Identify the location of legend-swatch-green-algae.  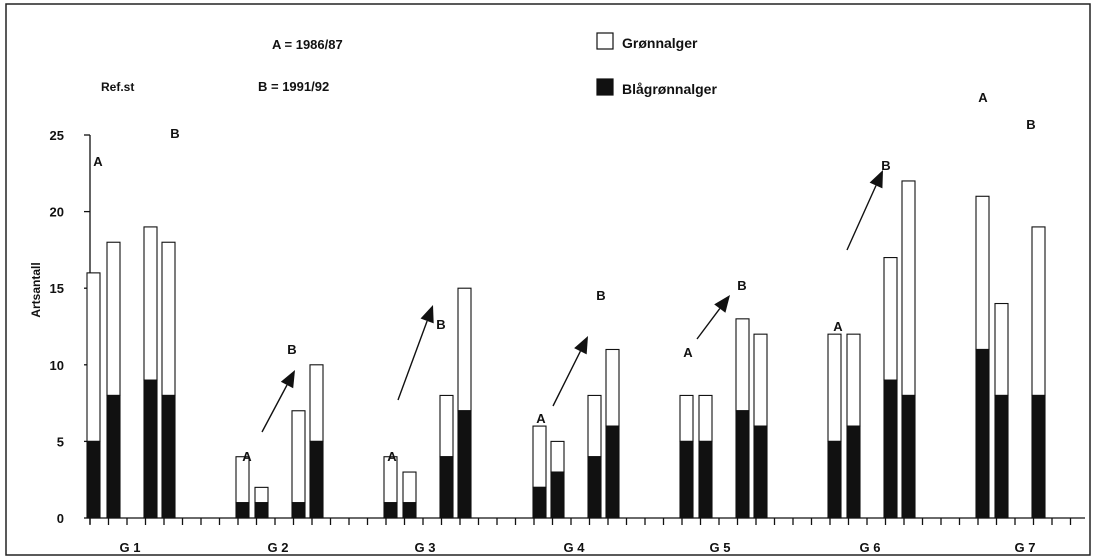
(605, 41).